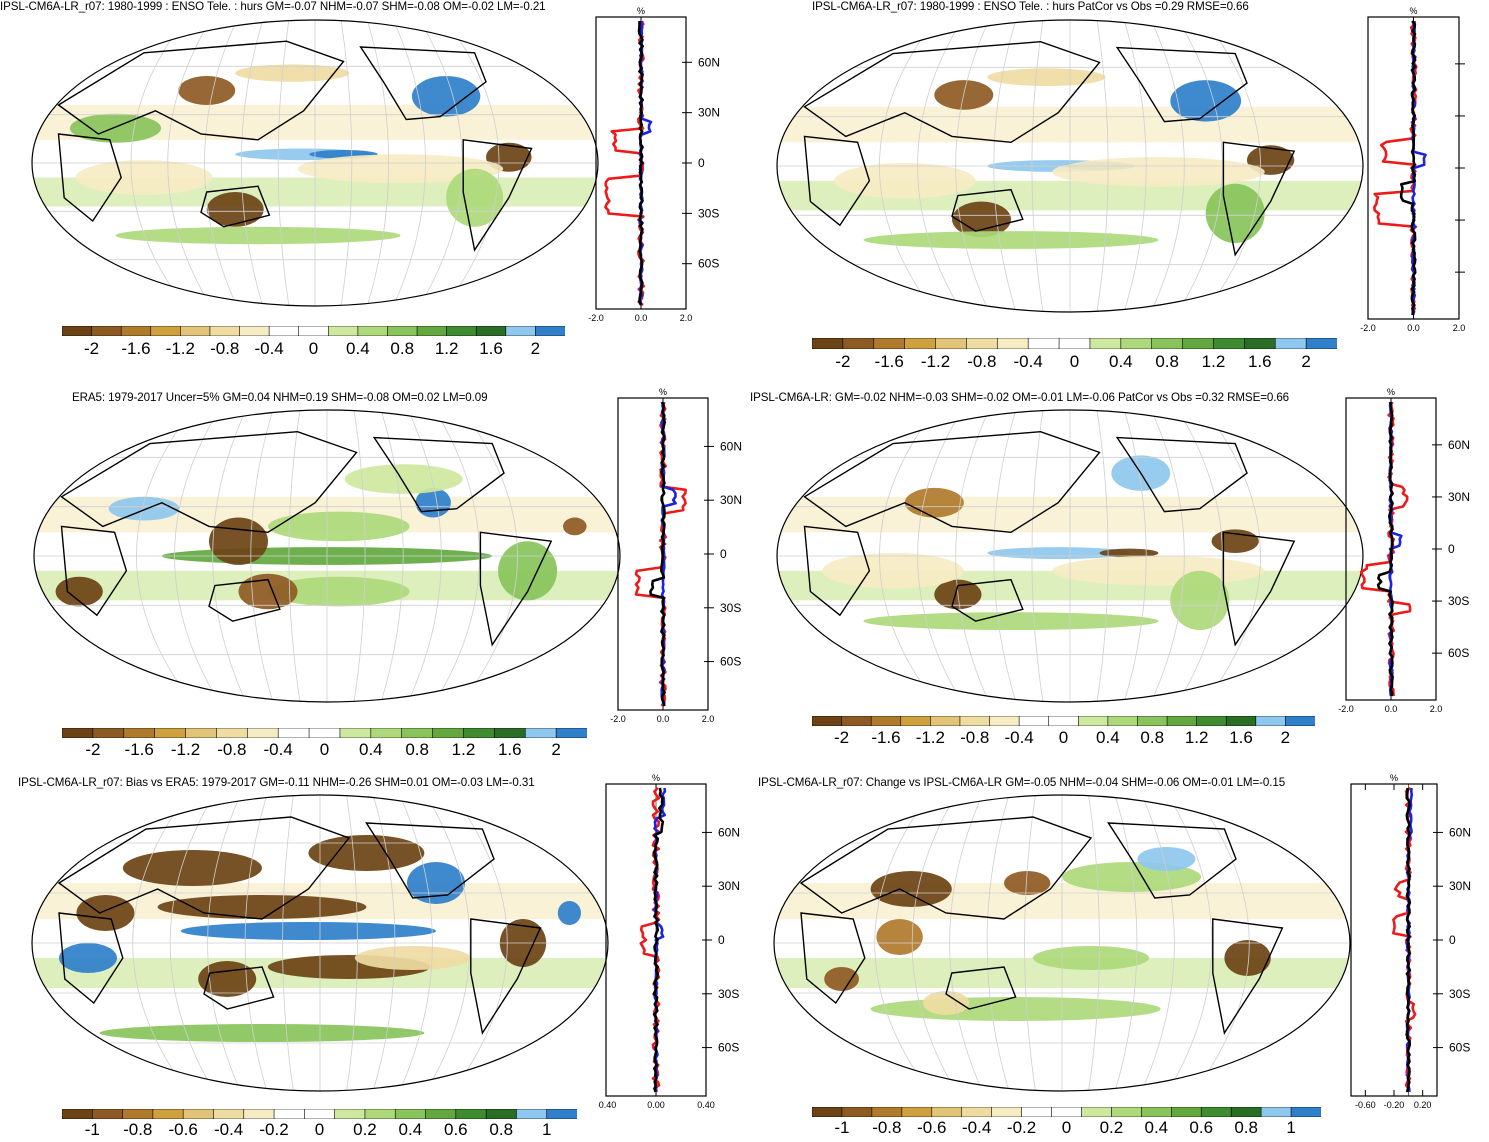 Image resolution: width=1489 pixels, height=1142 pixels. What do you see at coordinates (842, 737) in the screenshot?
I see `colorbar-label: -2` at bounding box center [842, 737].